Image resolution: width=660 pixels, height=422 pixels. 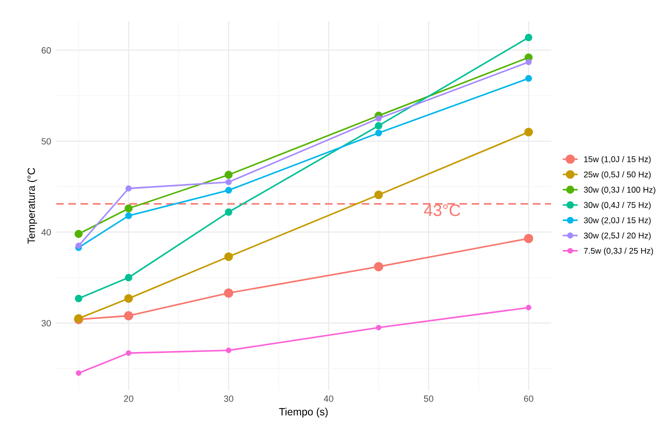 What do you see at coordinates (46, 323) in the screenshot?
I see `y-tick-label: 30` at bounding box center [46, 323].